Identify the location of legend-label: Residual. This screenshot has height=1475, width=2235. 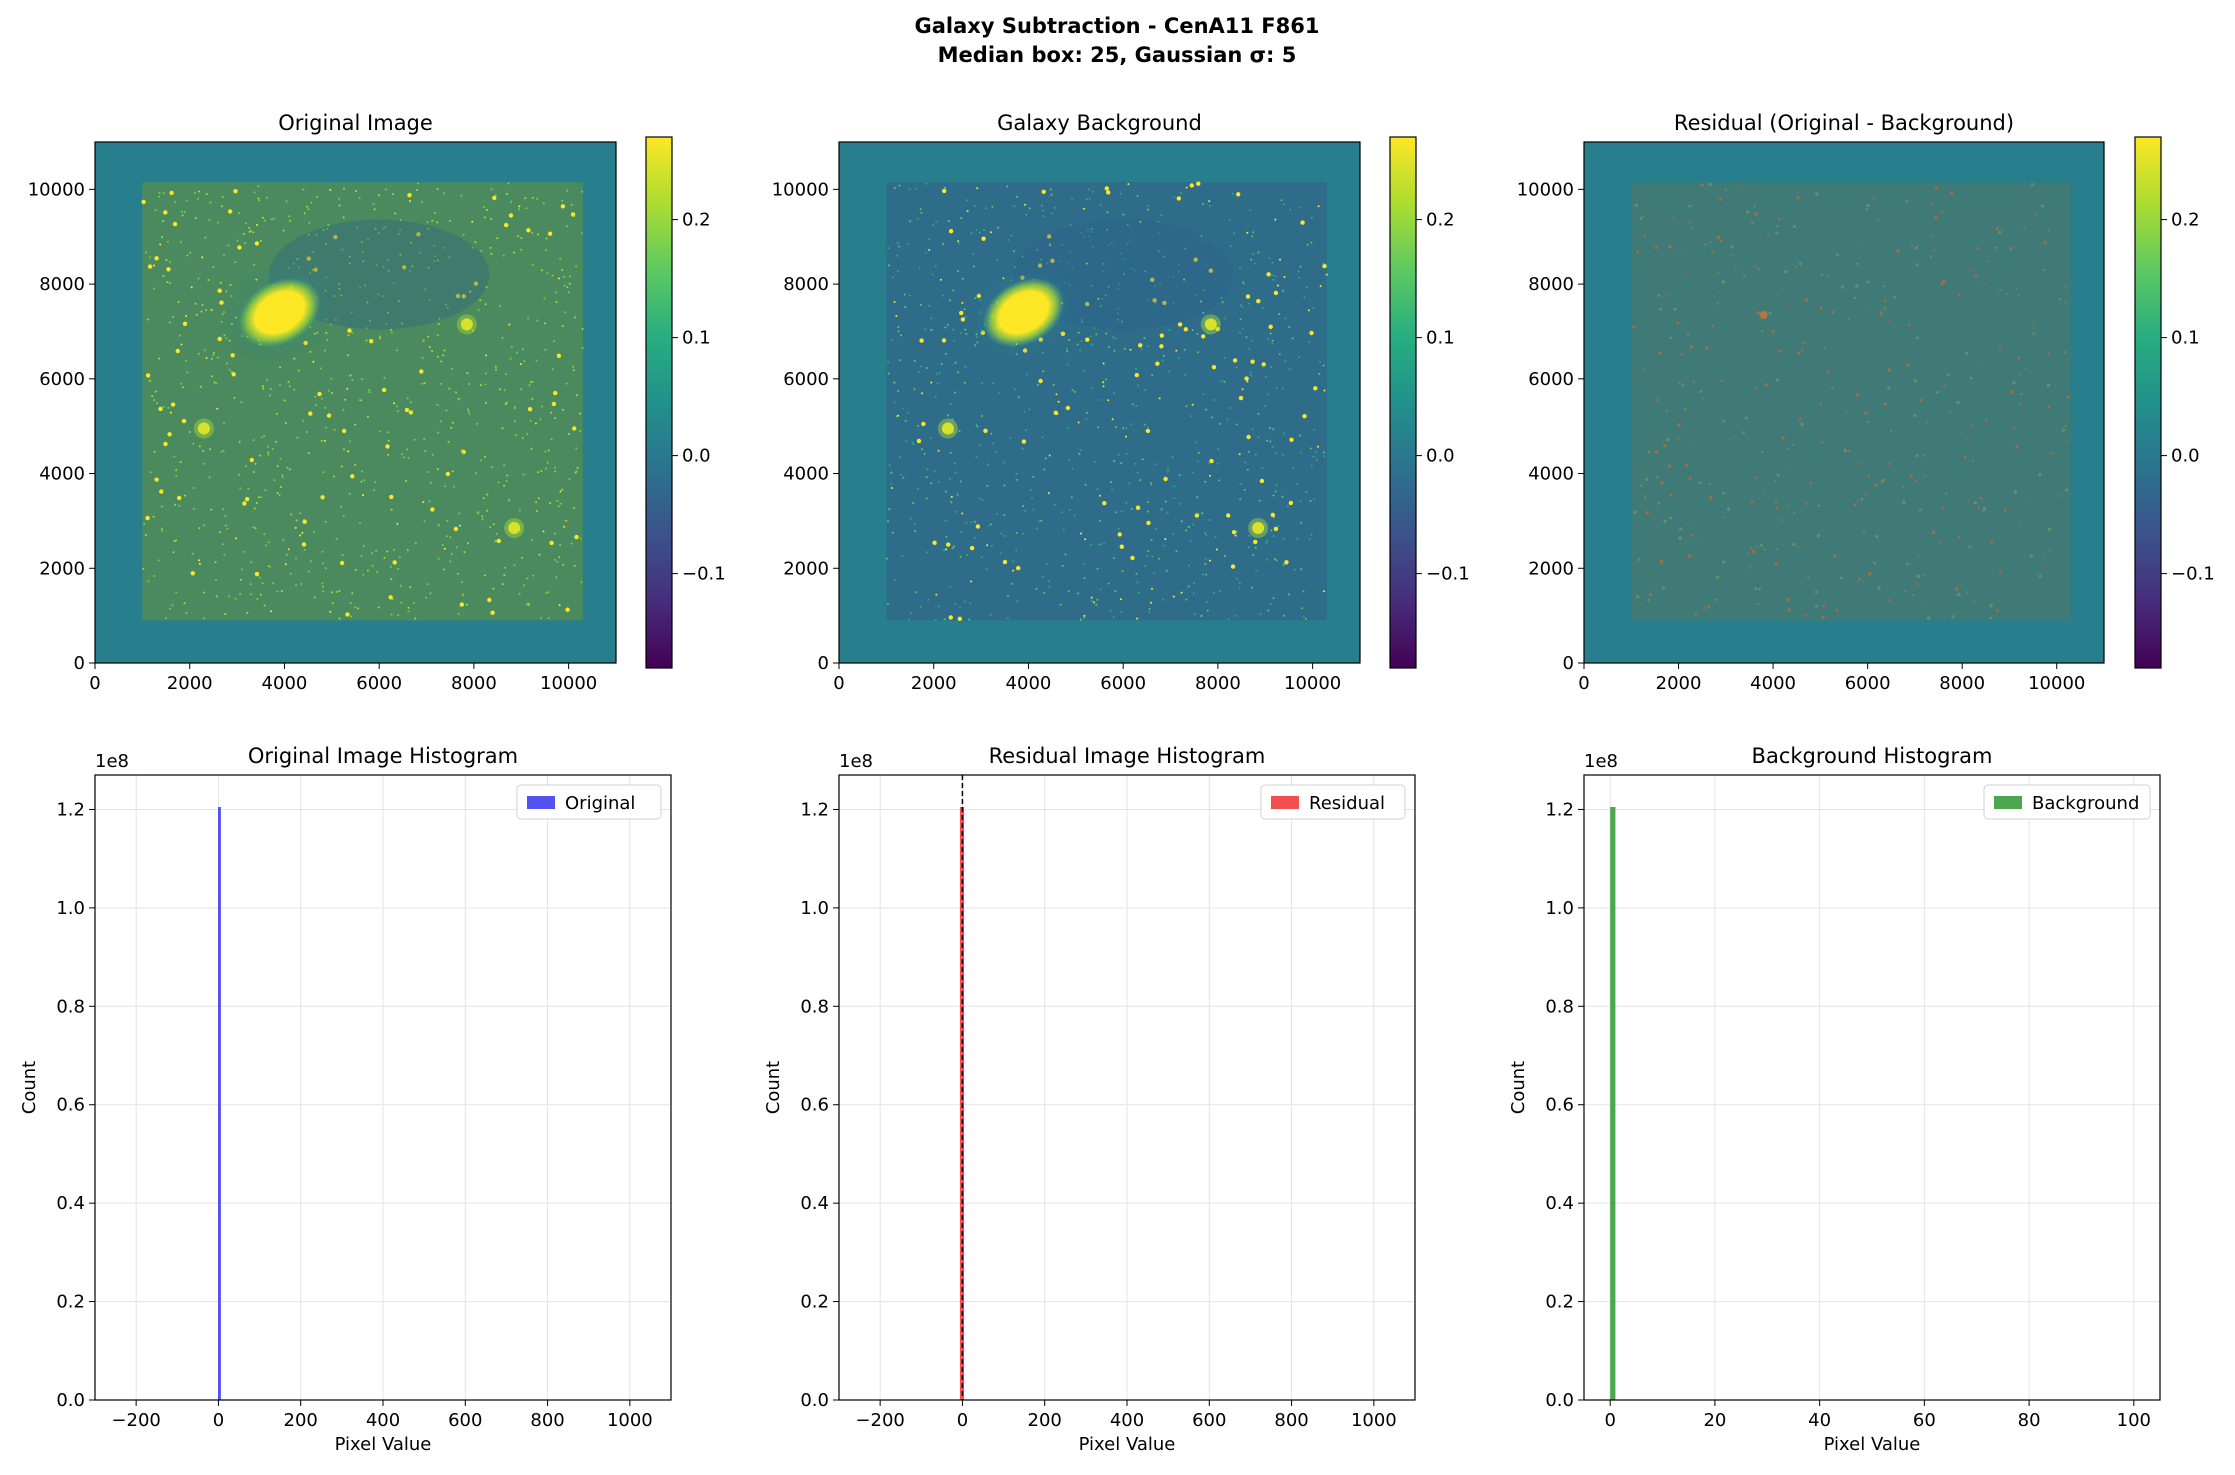
(1347, 803).